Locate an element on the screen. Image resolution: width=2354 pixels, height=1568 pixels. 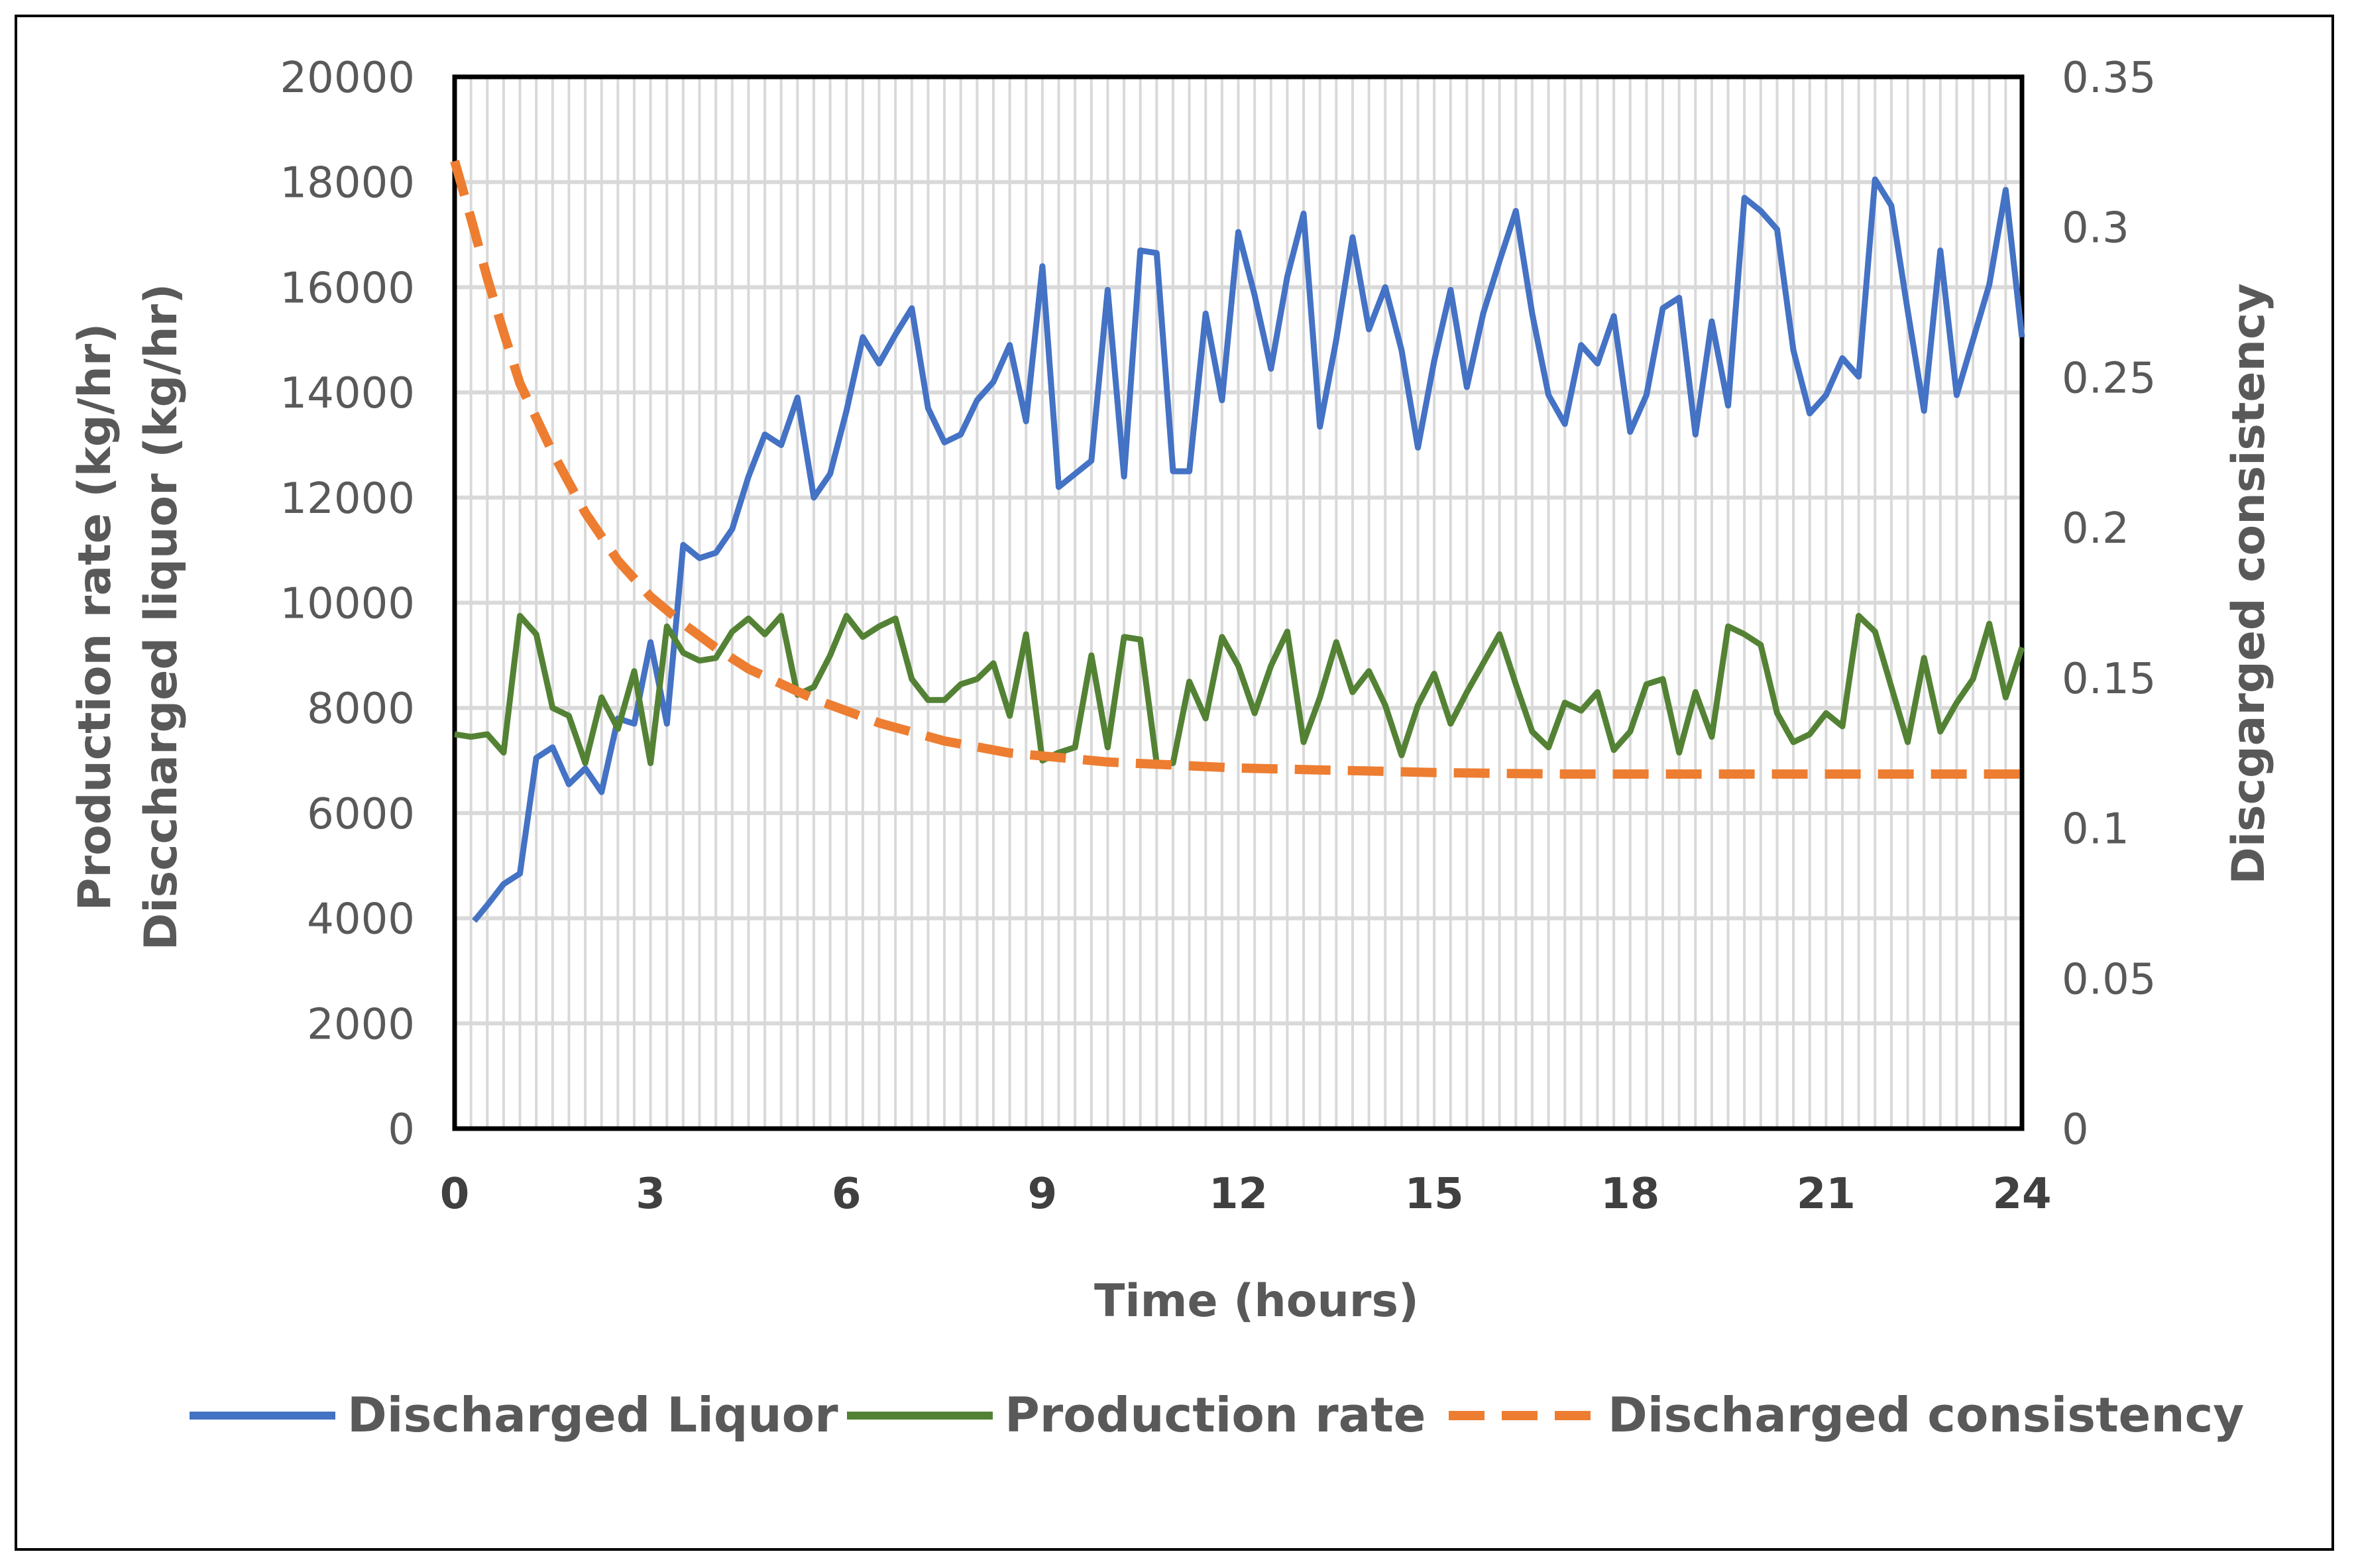
y-left-tick-label: 12000 is located at coordinates (348, 500).